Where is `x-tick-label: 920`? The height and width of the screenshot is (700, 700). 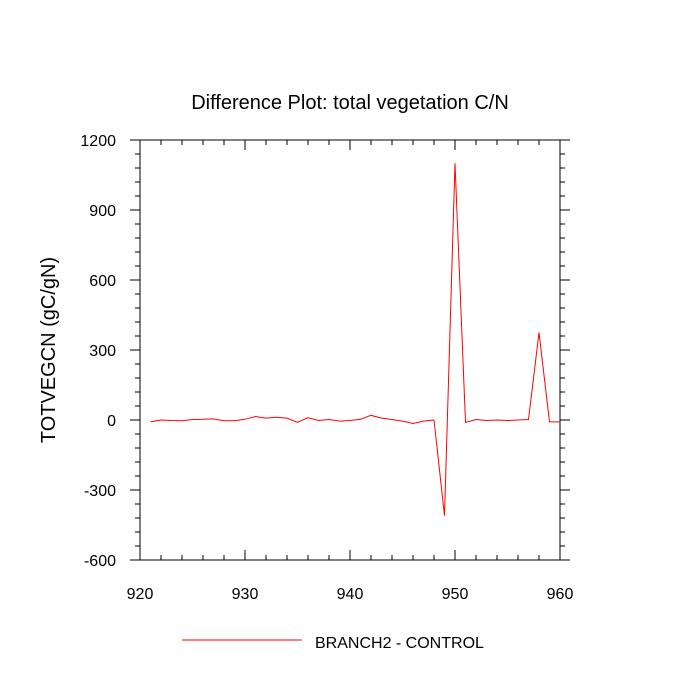 x-tick-label: 920 is located at coordinates (140, 594).